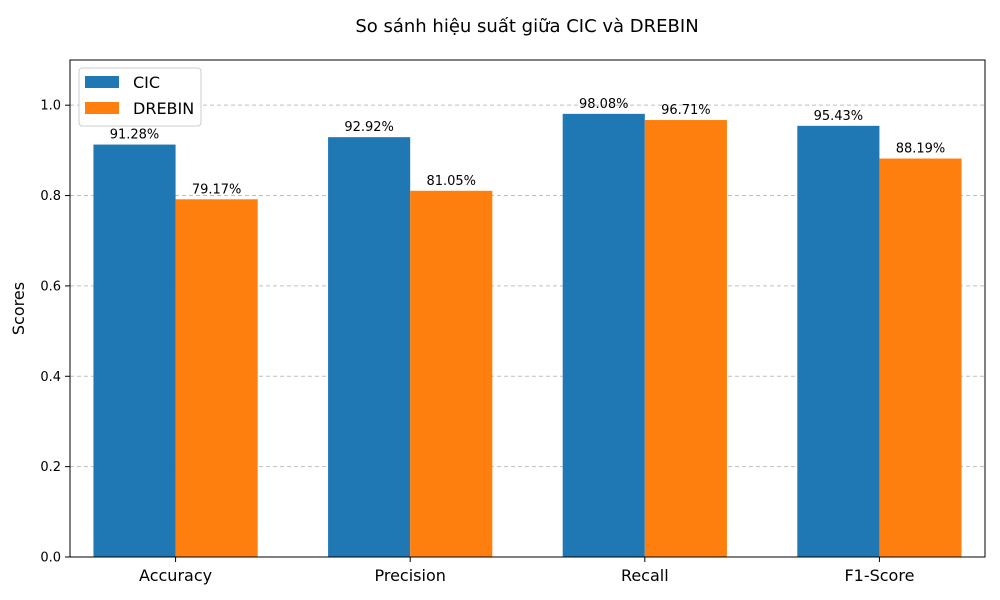 The image size is (1000, 600). What do you see at coordinates (645, 575) in the screenshot?
I see `x-tick-label: Recall` at bounding box center [645, 575].